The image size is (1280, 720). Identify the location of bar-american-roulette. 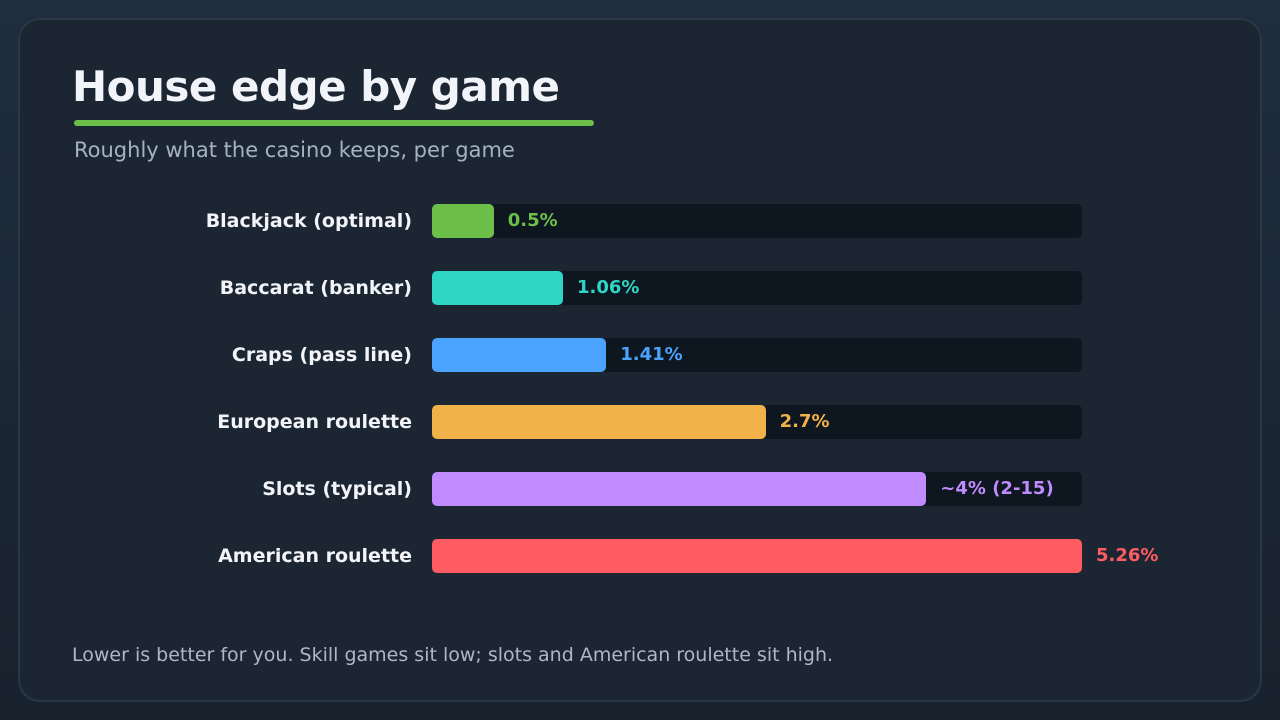
(757, 556).